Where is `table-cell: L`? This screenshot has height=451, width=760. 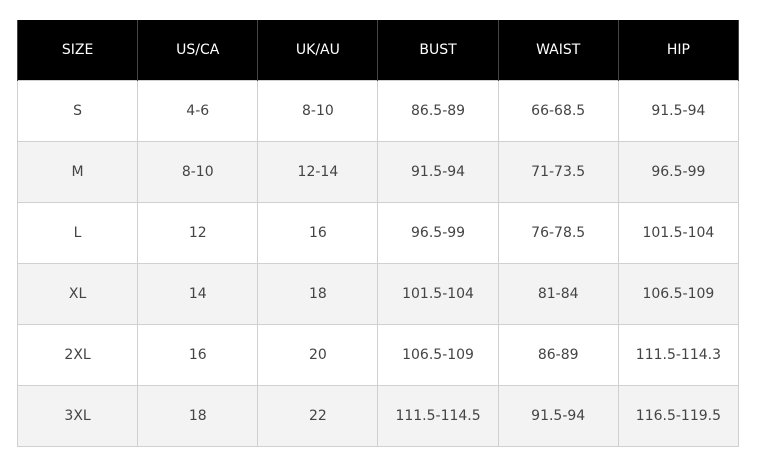
table-cell: L is located at coordinates (77, 233).